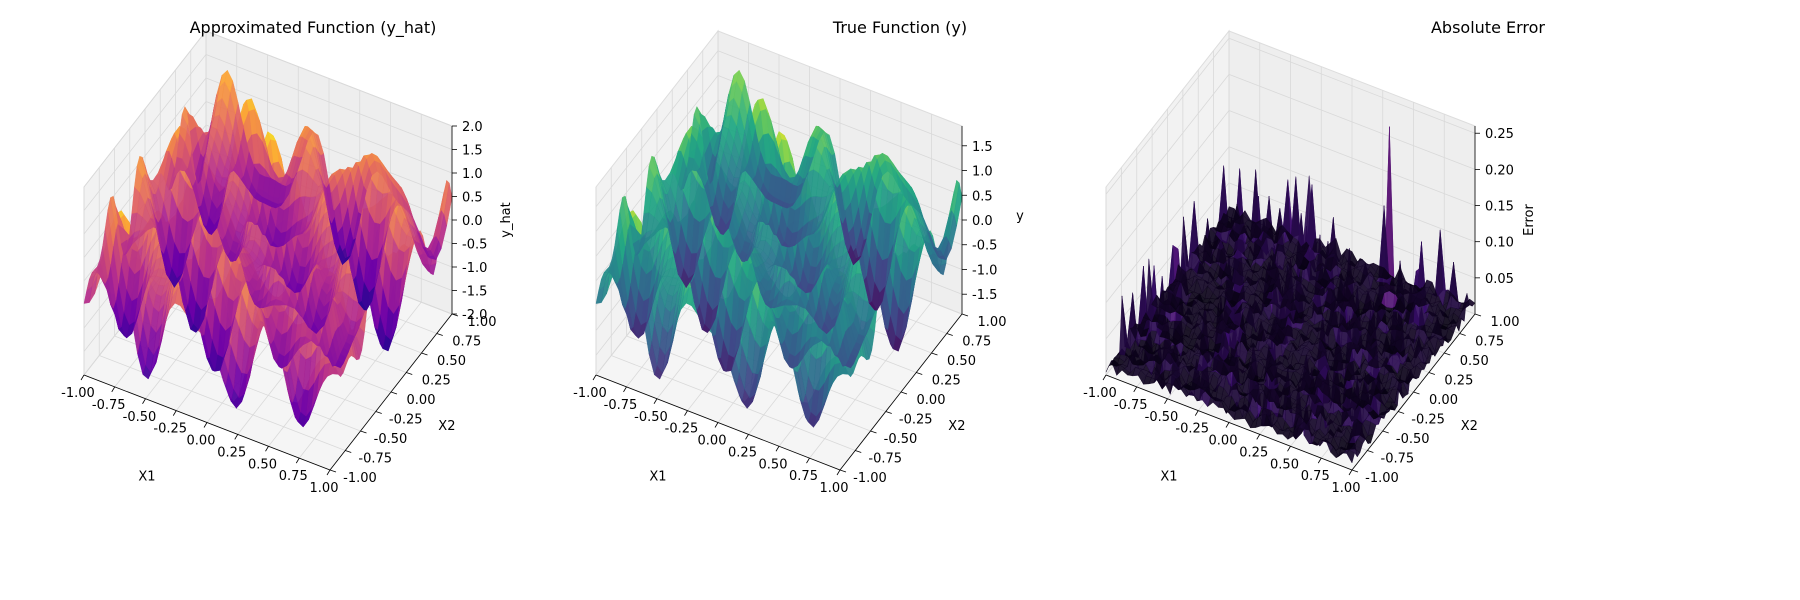 The width and height of the screenshot is (1800, 600). Describe the element at coordinates (899, 27) in the screenshot. I see `subplot-title: True Function (y)` at that location.